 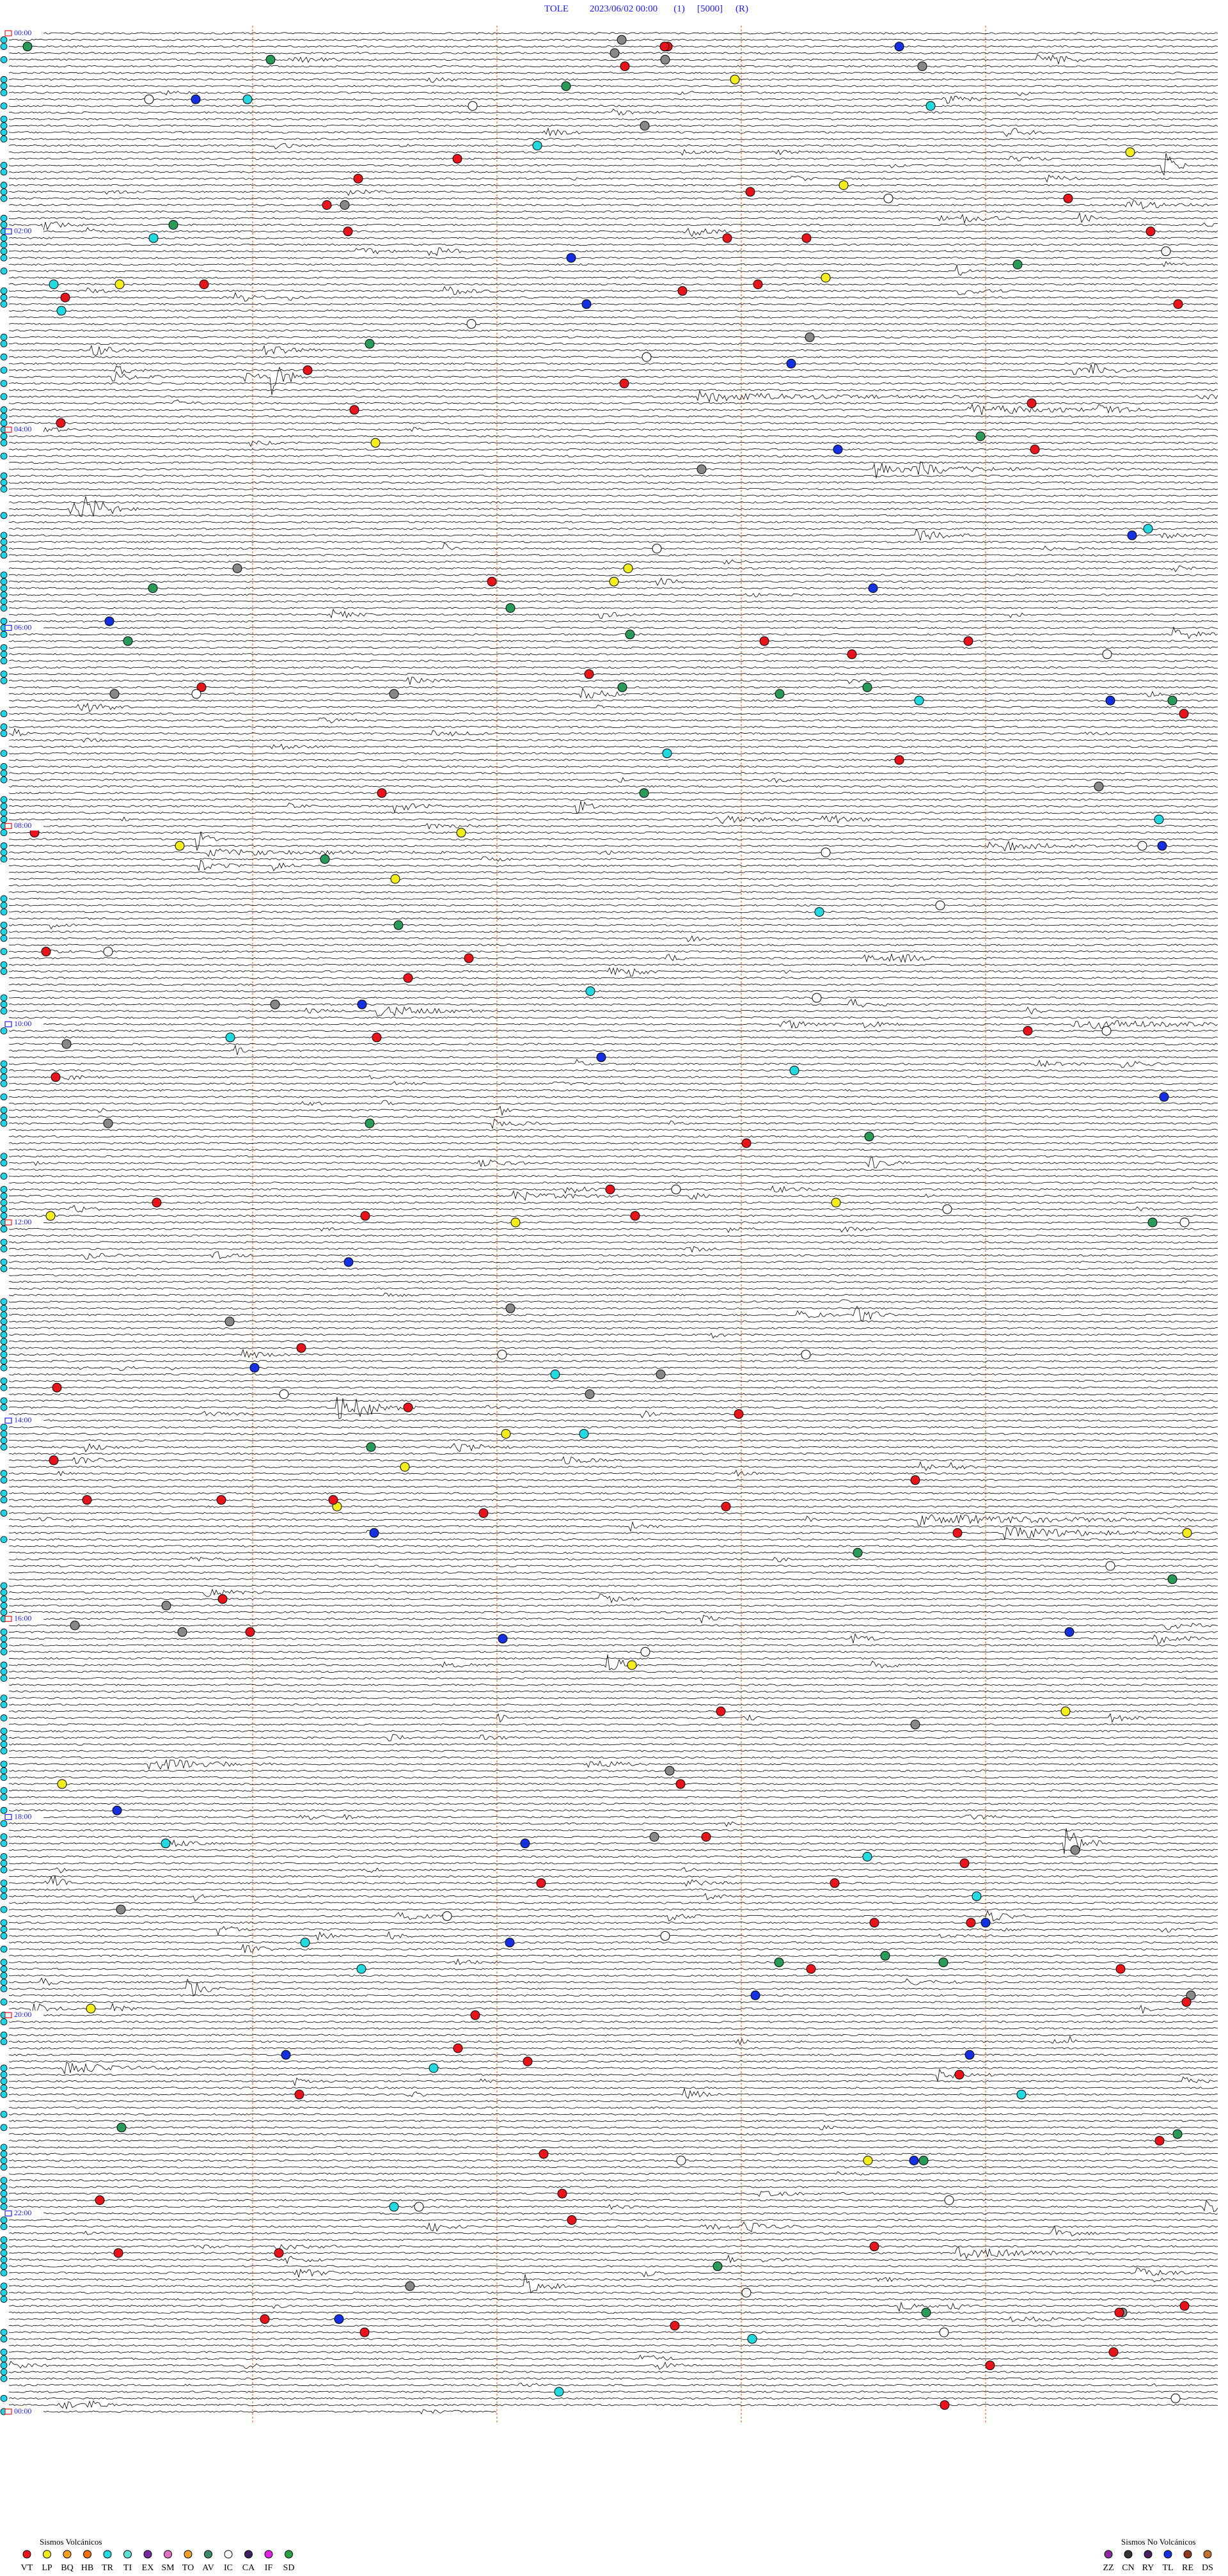 I want to click on time-label-bg, so click(x=25, y=2016).